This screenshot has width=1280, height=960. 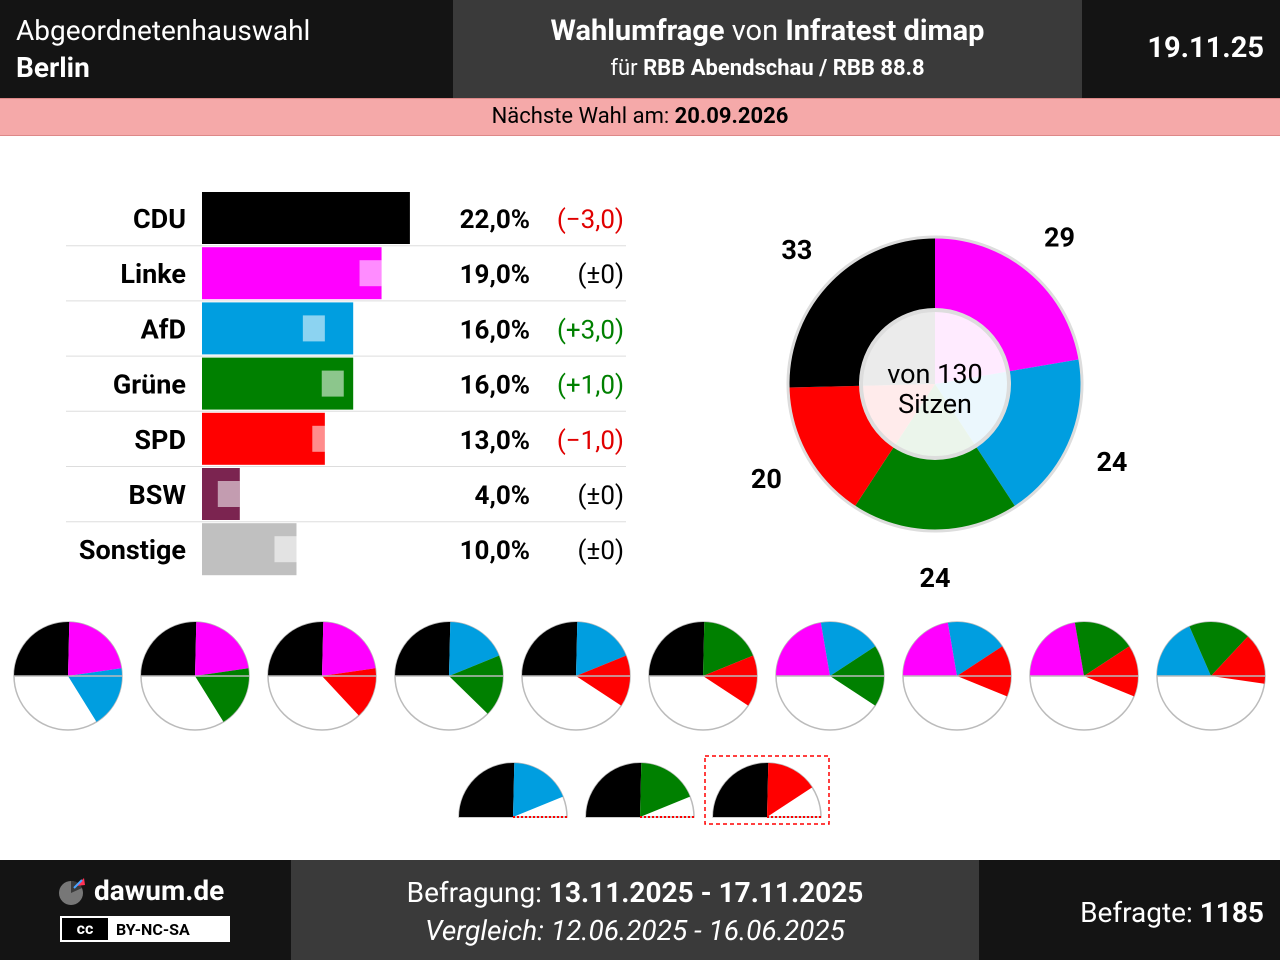 What do you see at coordinates (332, 383) in the screenshot?
I see `previous-marker-grüne` at bounding box center [332, 383].